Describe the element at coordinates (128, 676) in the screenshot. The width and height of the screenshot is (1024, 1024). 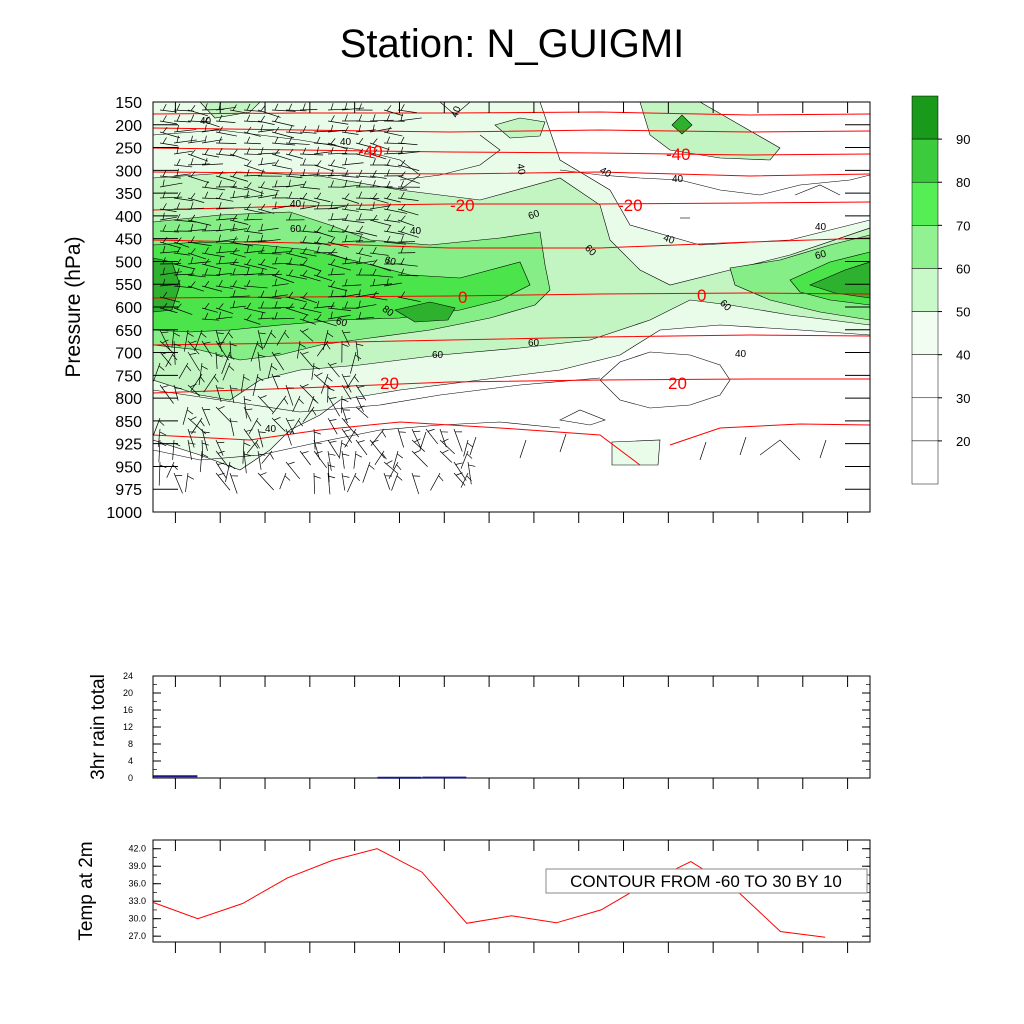
I see `rain-y-tick-label: 24` at that location.